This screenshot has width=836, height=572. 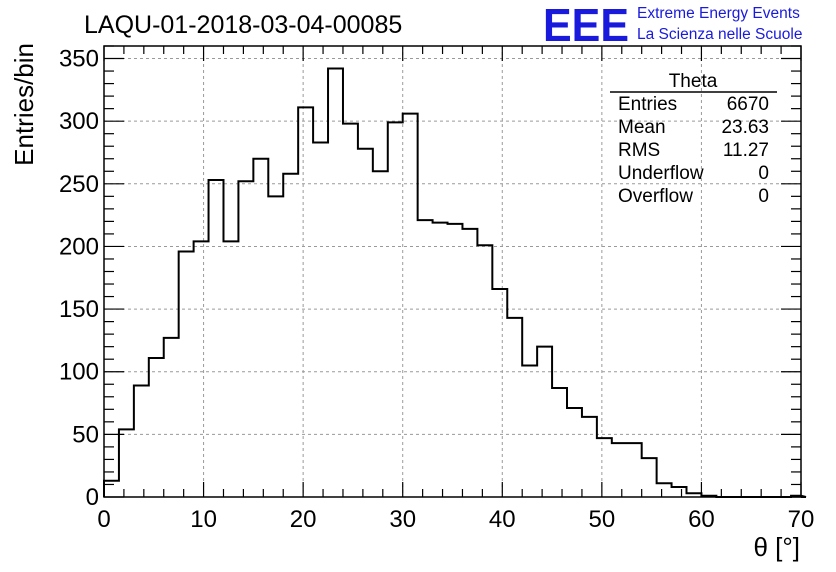 What do you see at coordinates (719, 34) in the screenshot?
I see `logo-line-2: La Scienza nelle Scuole` at bounding box center [719, 34].